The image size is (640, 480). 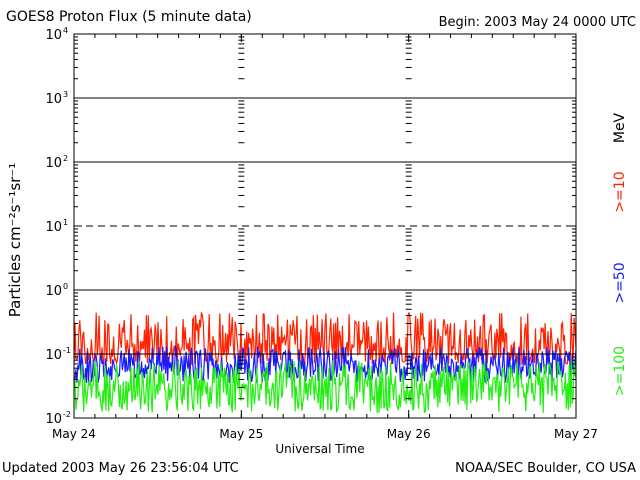 What do you see at coordinates (325, 364) in the screenshot?
I see `series-line-ge50` at bounding box center [325, 364].